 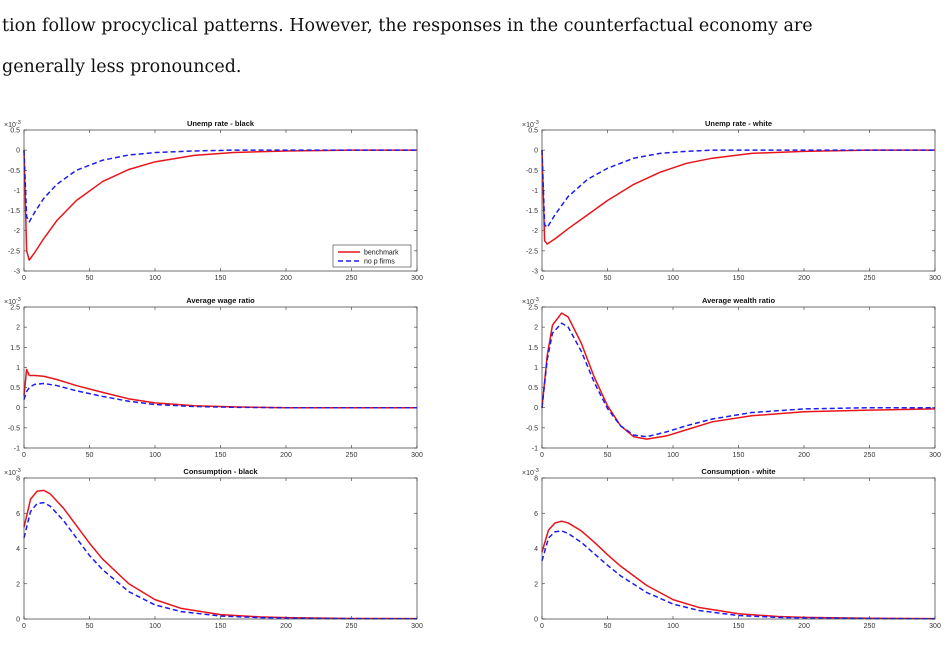 I want to click on y-tick-label: 4, so click(x=18, y=549).